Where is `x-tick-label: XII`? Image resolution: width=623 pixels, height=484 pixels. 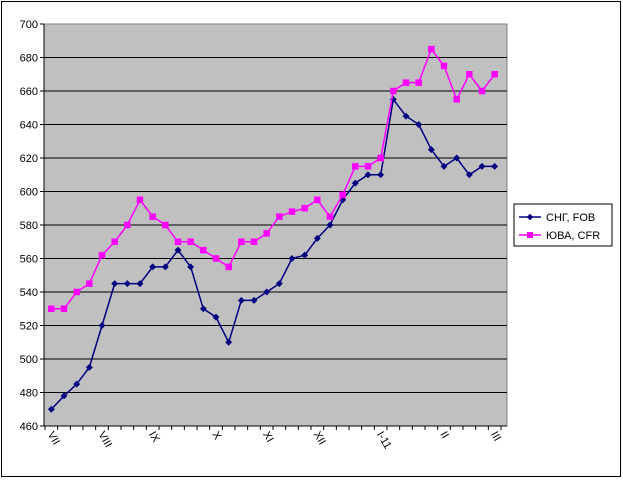 x-tick-label: XII is located at coordinates (319, 439).